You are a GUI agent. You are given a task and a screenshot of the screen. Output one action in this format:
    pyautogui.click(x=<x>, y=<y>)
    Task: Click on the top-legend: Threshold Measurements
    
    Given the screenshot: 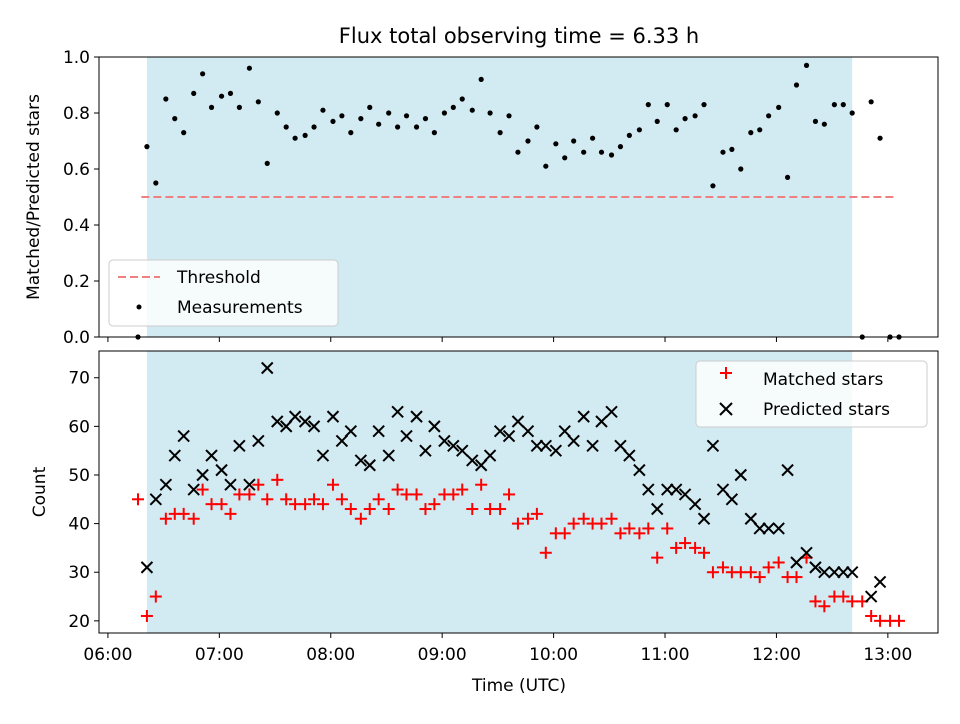 What is the action you would take?
    pyautogui.click(x=223, y=293)
    